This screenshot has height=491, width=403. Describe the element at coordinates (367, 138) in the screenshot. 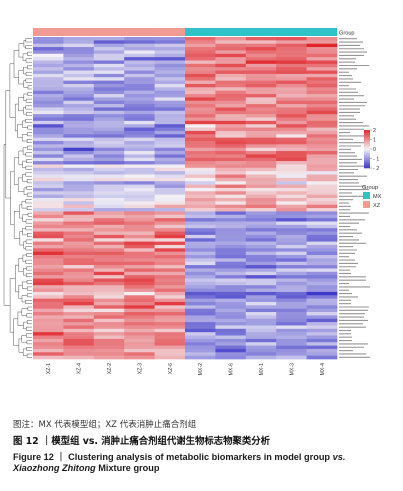

I see `color-scale-step` at that location.